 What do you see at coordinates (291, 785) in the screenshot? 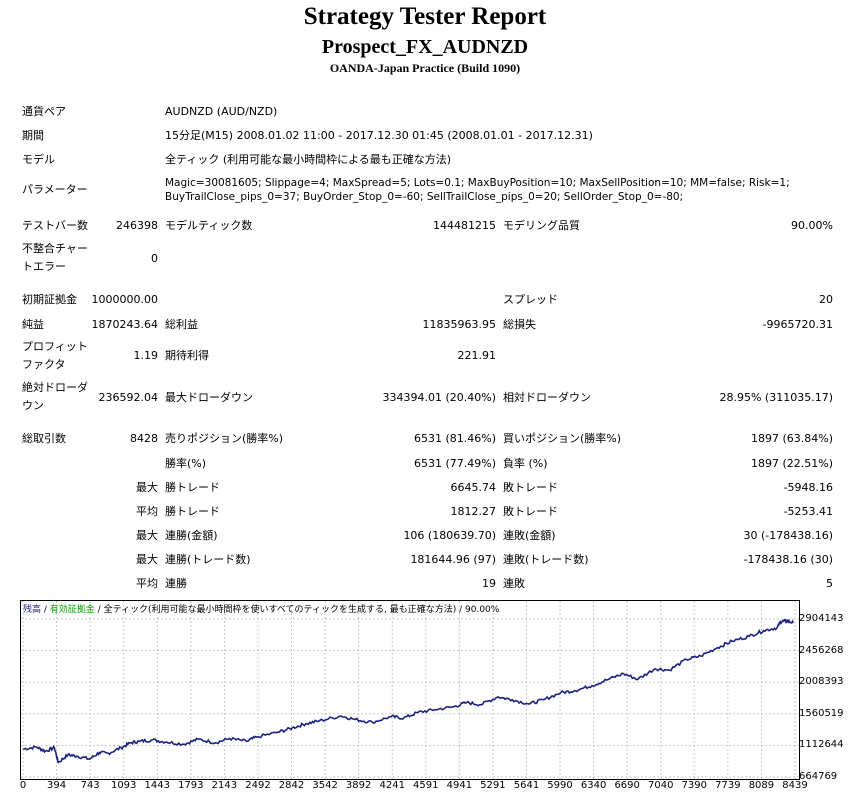
I see `x-tick-label: 2842` at bounding box center [291, 785].